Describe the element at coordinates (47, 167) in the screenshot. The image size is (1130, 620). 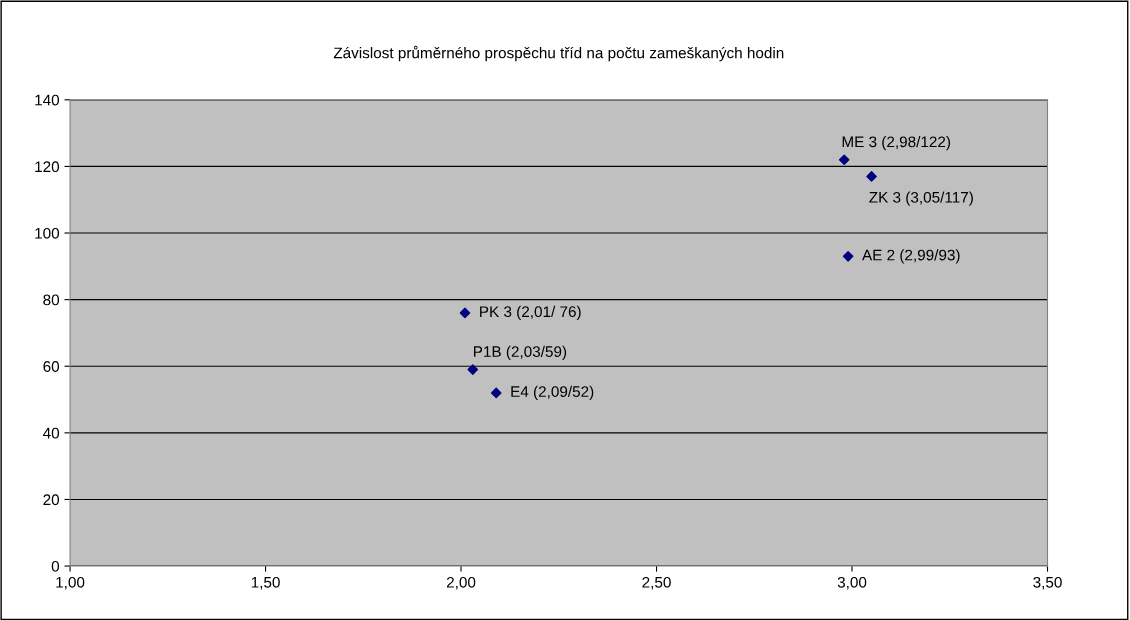
I see `y-tick-label: 120` at that location.